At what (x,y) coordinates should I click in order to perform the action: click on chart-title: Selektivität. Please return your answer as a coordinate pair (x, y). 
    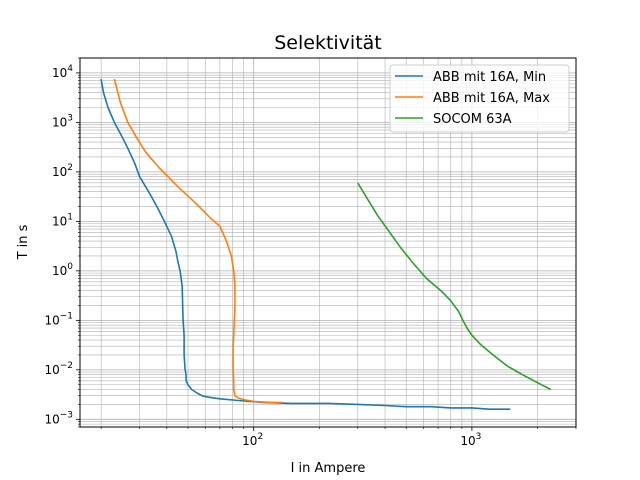
    Looking at the image, I should click on (328, 43).